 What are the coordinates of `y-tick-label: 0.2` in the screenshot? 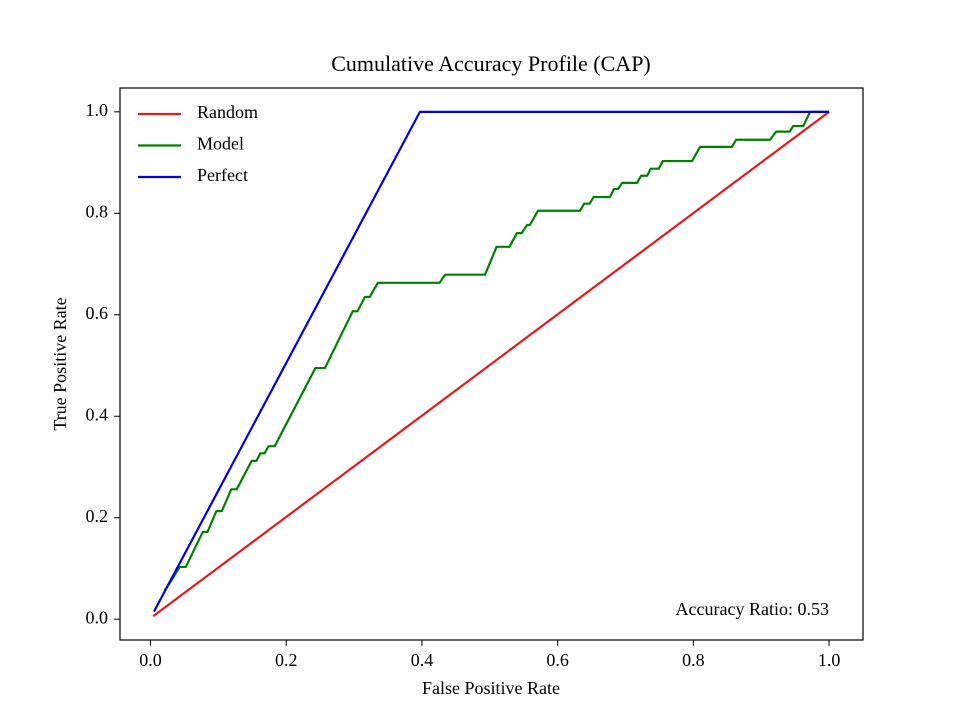 It's located at (97, 516).